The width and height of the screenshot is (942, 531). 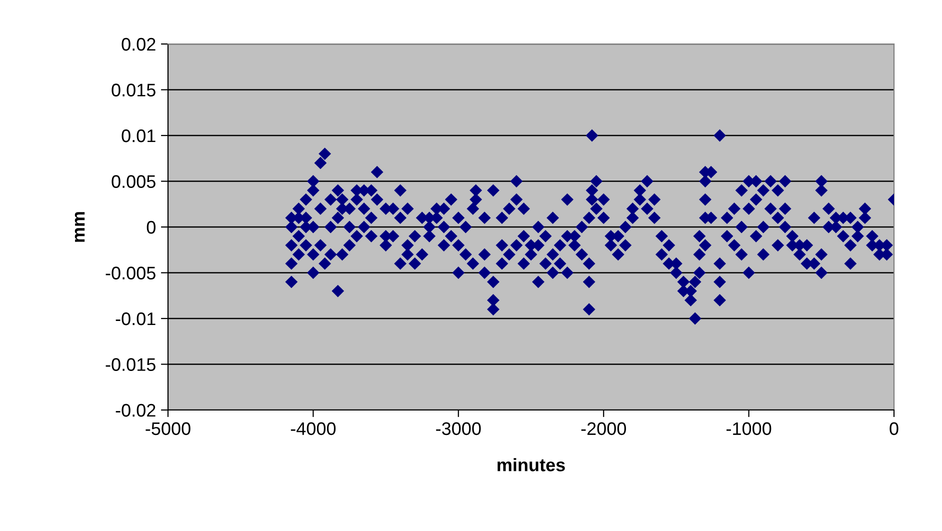 What do you see at coordinates (894, 429) in the screenshot?
I see `x-tick-label: 0` at bounding box center [894, 429].